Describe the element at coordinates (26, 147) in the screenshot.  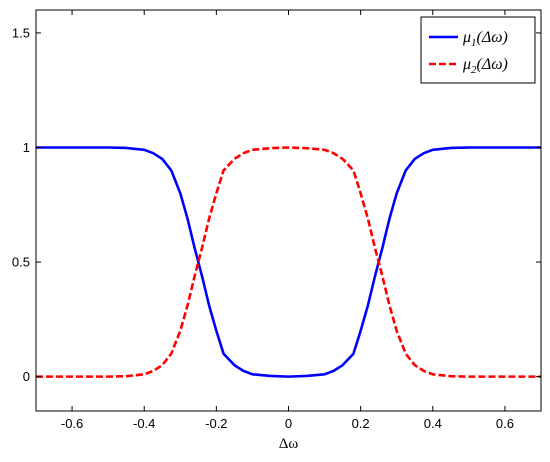
I see `y-tick-label: 1` at that location.